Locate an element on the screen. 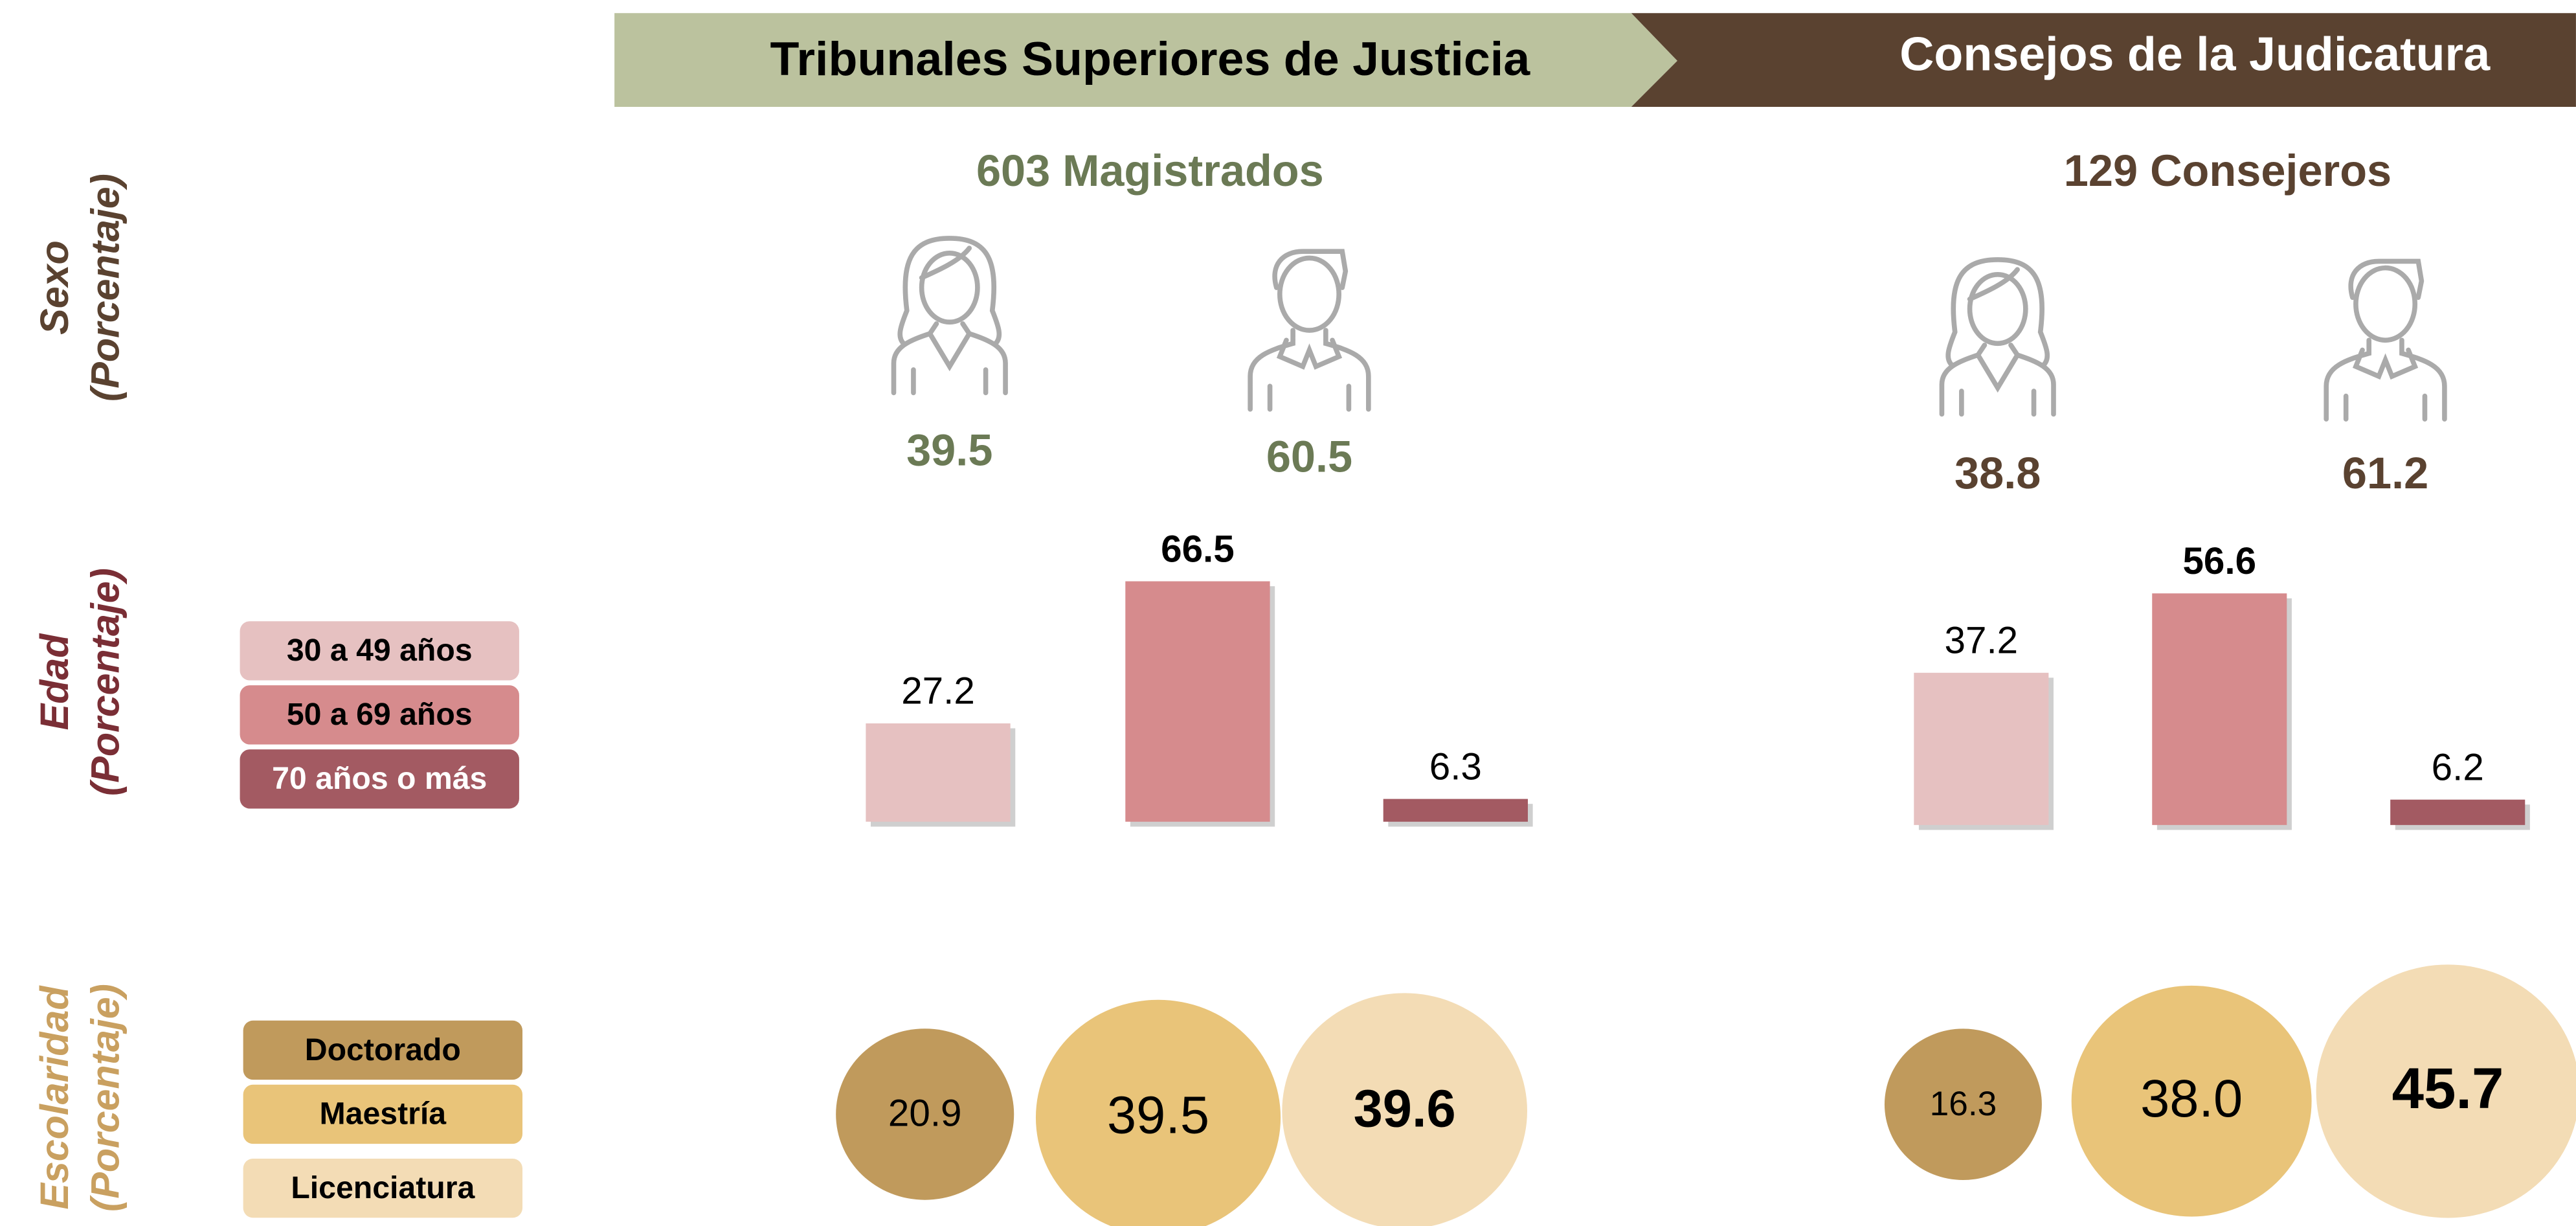 The height and width of the screenshot is (1226, 2576). bar-value-label: 56.6 is located at coordinates (2219, 561).